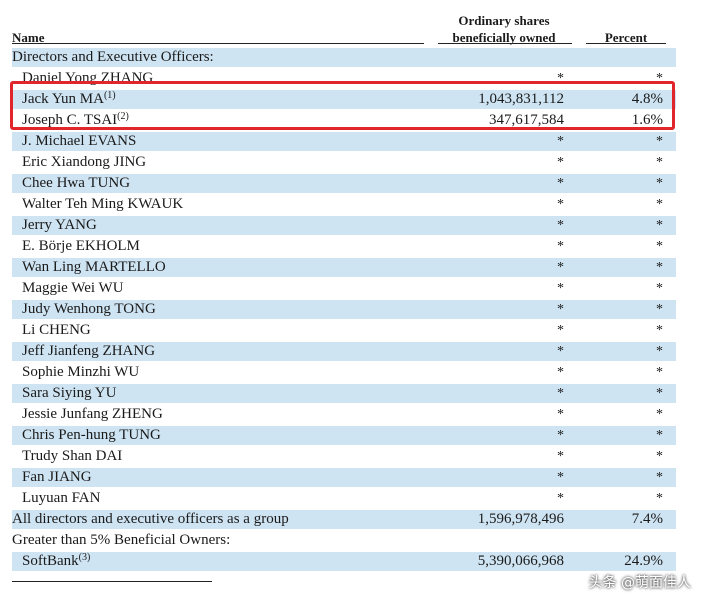 This screenshot has height=606, width=705. Describe the element at coordinates (520, 519) in the screenshot. I see `row-shares: 1,596,978,496` at that location.